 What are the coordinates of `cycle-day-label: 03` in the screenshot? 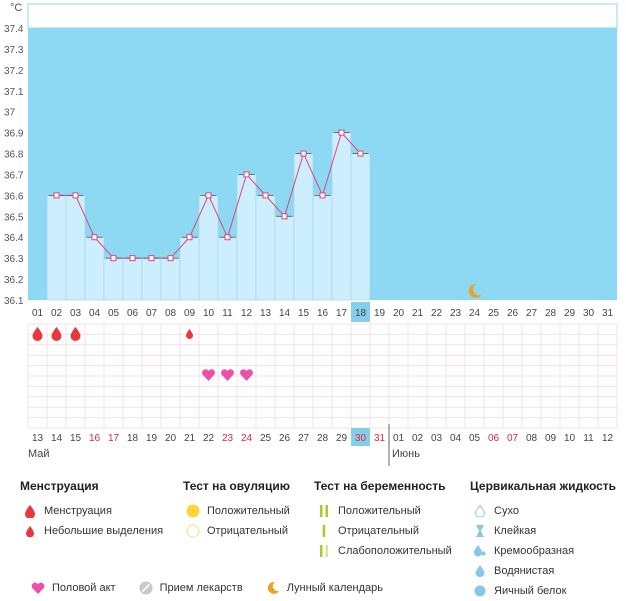 It's located at (76, 313).